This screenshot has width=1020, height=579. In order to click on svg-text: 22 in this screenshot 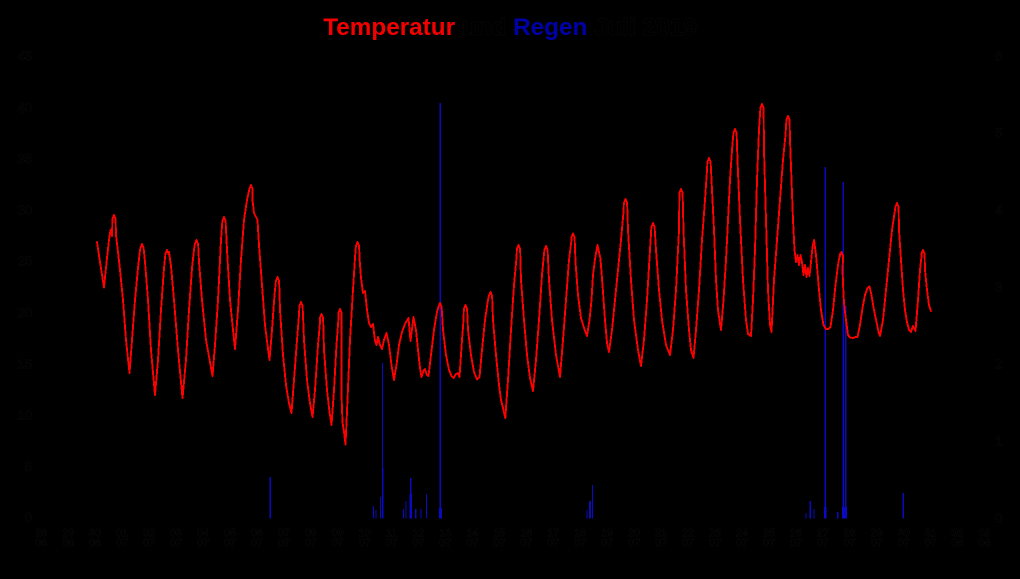, I will do `click(688, 533)`.